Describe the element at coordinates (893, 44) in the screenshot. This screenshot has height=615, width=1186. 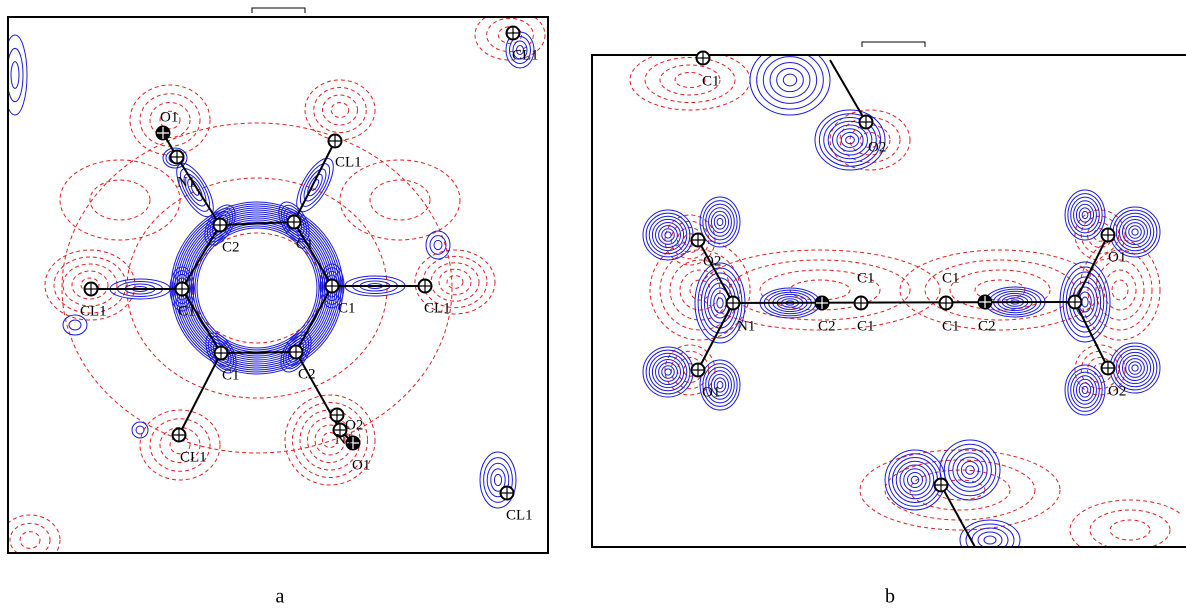
I see `scale-bar` at that location.